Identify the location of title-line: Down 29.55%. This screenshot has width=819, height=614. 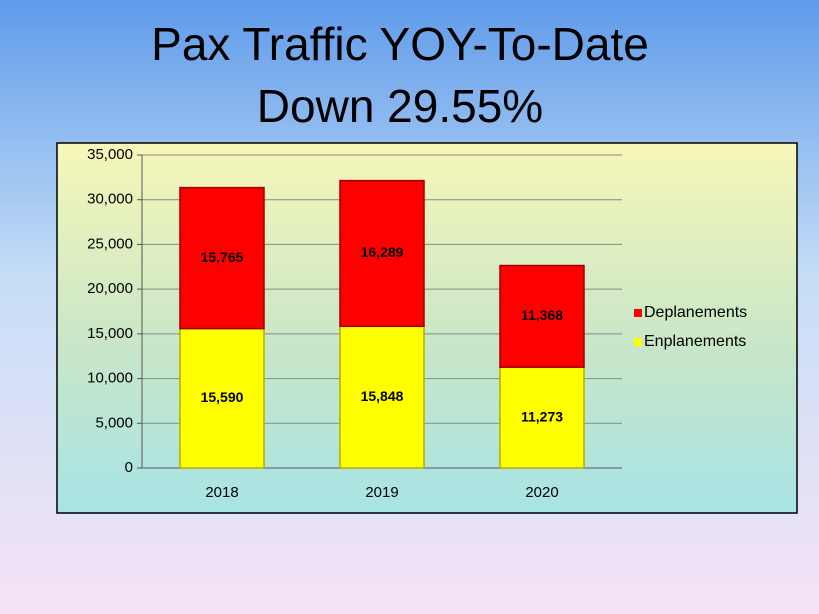
(400, 106).